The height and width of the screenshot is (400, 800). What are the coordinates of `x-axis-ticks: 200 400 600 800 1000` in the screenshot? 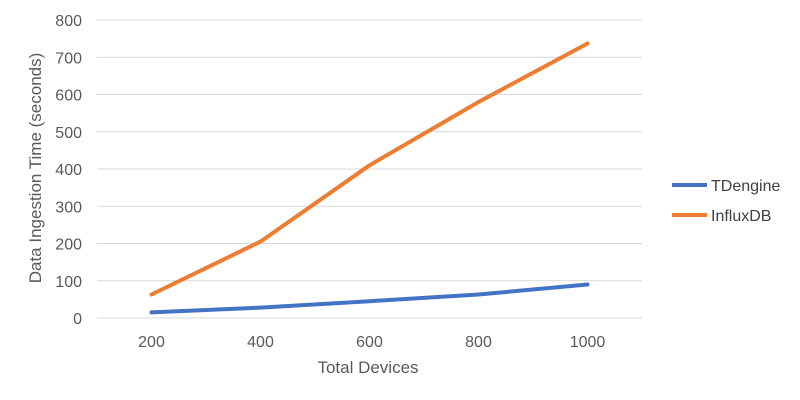 It's located at (371, 342).